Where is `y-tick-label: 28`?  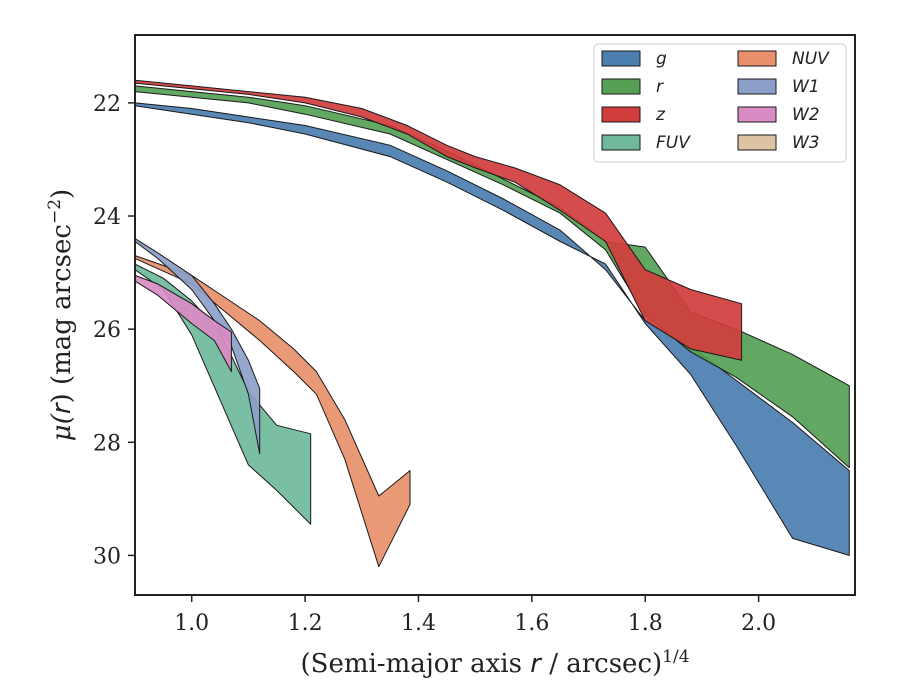
y-tick-label: 28 is located at coordinates (107, 443).